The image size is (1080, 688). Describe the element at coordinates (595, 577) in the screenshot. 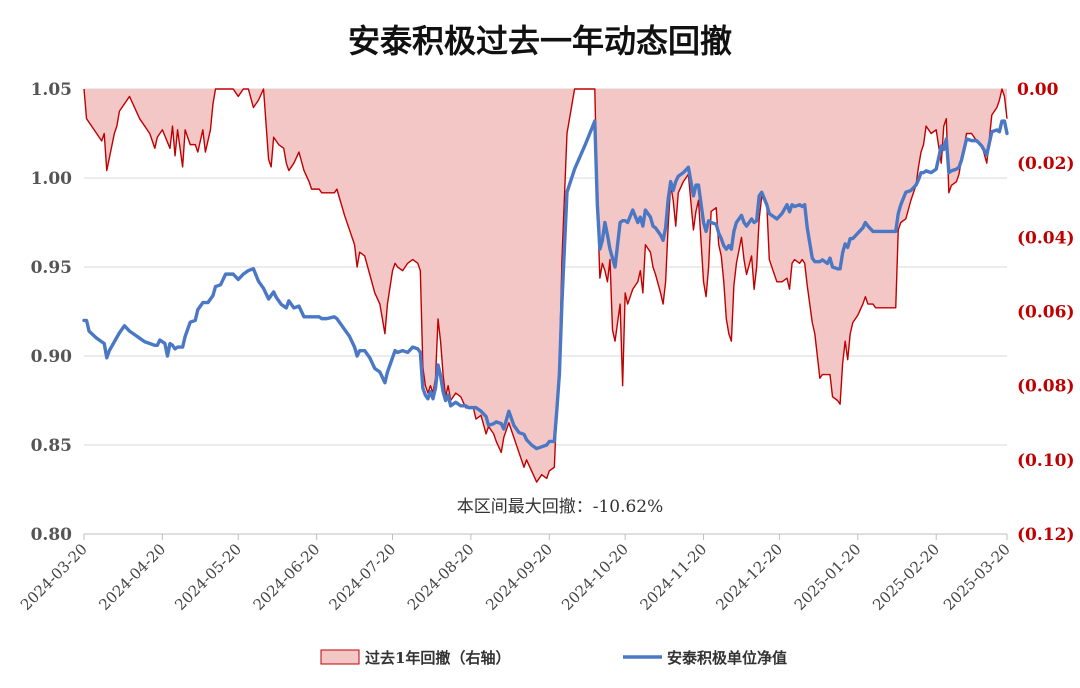

I see `x-tick-label: 2024-10-20` at that location.